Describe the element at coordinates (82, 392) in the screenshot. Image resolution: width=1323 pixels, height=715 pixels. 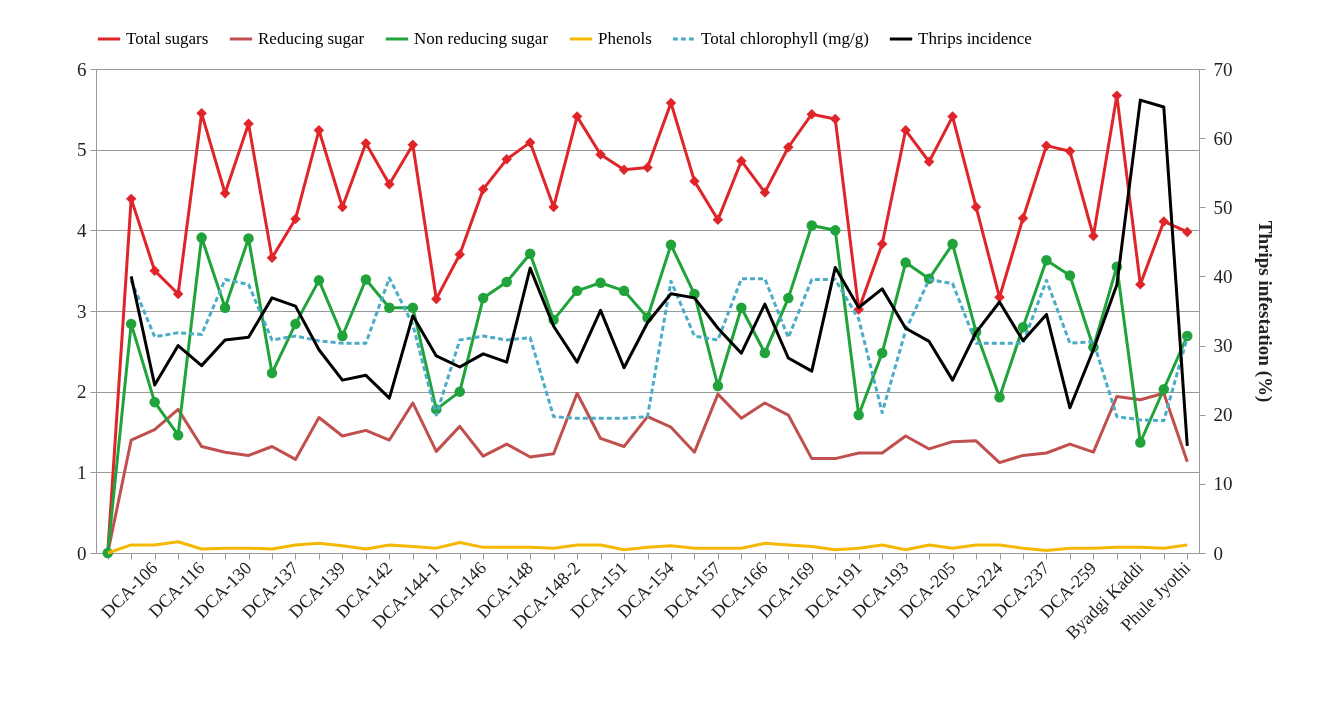
I see `y-tick-label: 2` at that location.